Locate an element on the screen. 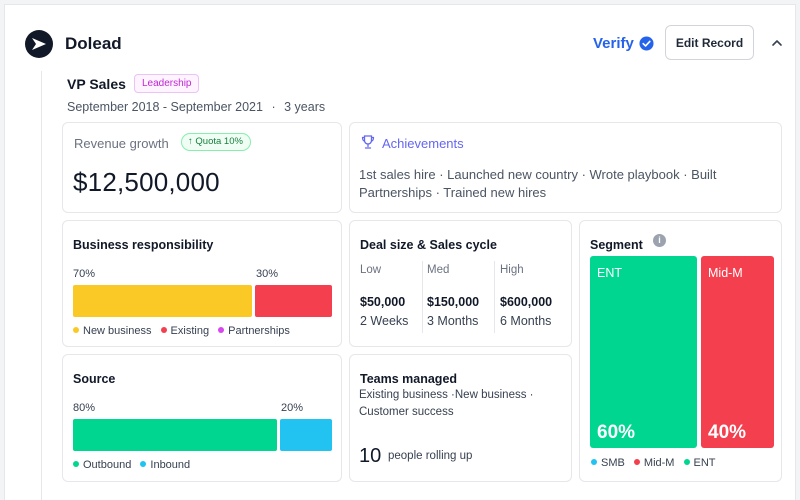  quota-text: Quota 10% is located at coordinates (219, 141).